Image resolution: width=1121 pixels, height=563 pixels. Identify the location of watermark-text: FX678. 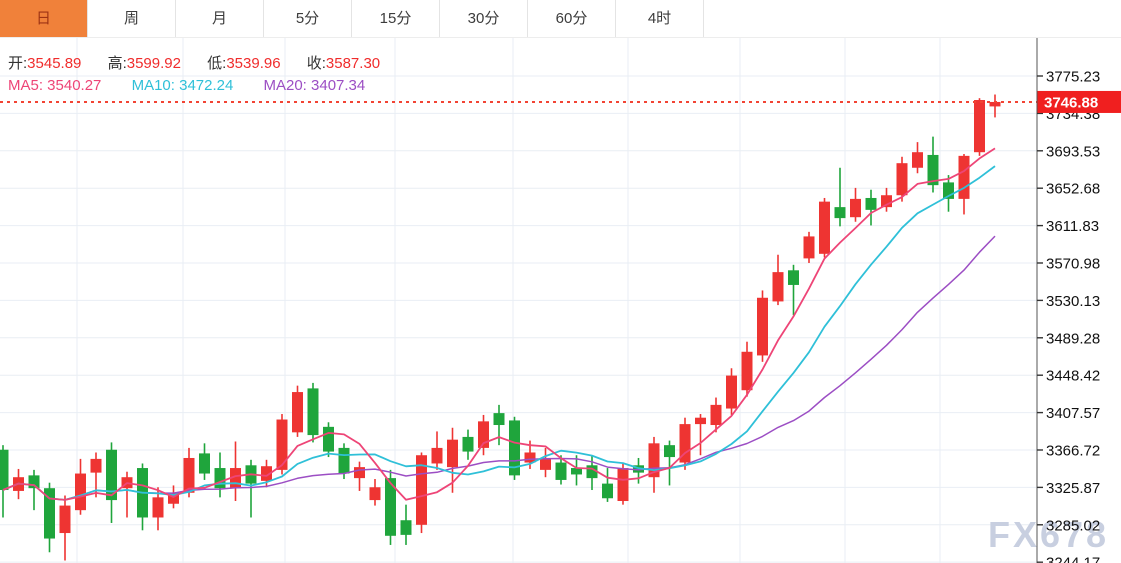
(1048, 534).